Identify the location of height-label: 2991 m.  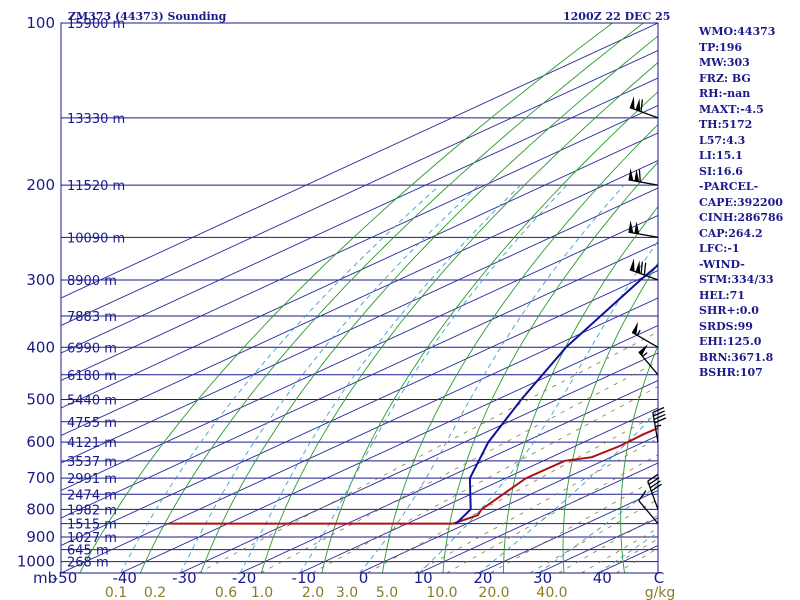
(92, 479).